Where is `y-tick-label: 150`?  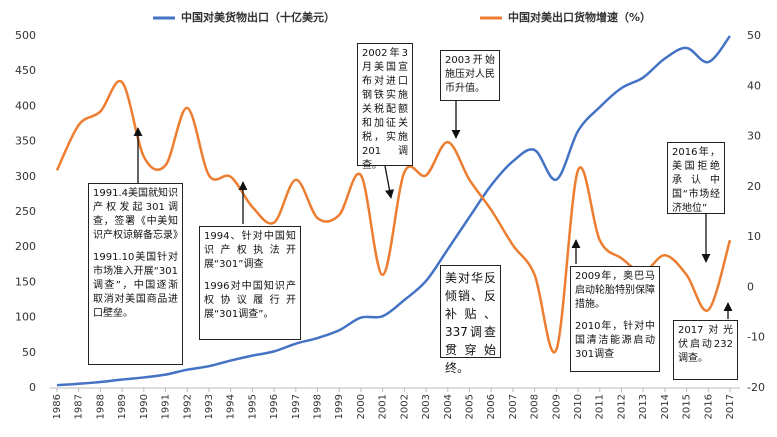
y-tick-label: 150 is located at coordinates (25, 281).